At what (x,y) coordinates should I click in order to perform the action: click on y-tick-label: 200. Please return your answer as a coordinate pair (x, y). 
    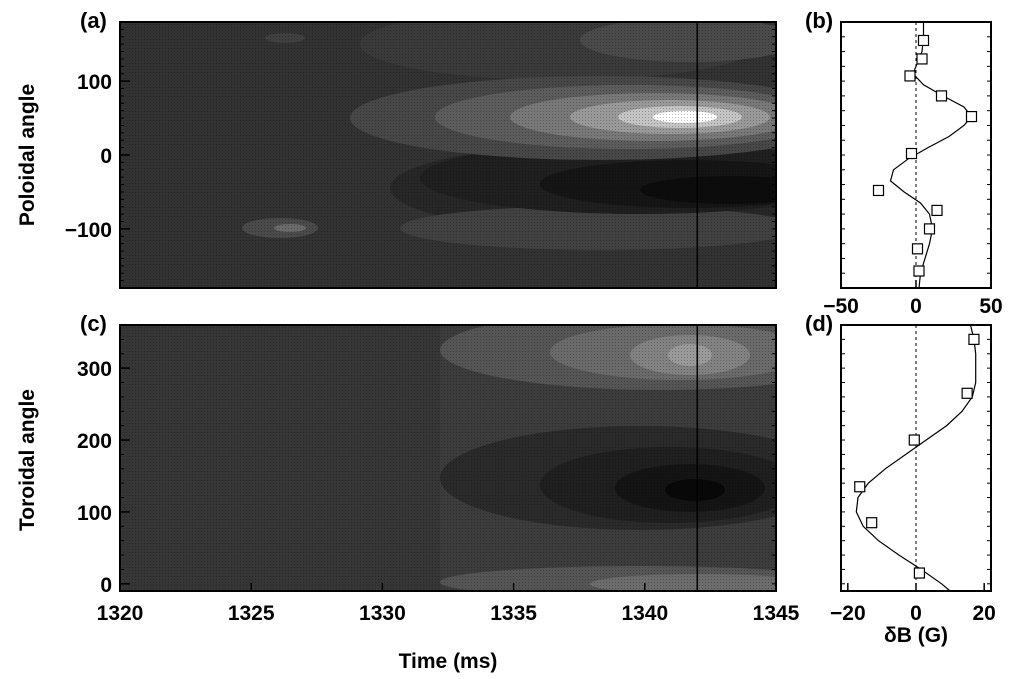
    Looking at the image, I should click on (94, 441).